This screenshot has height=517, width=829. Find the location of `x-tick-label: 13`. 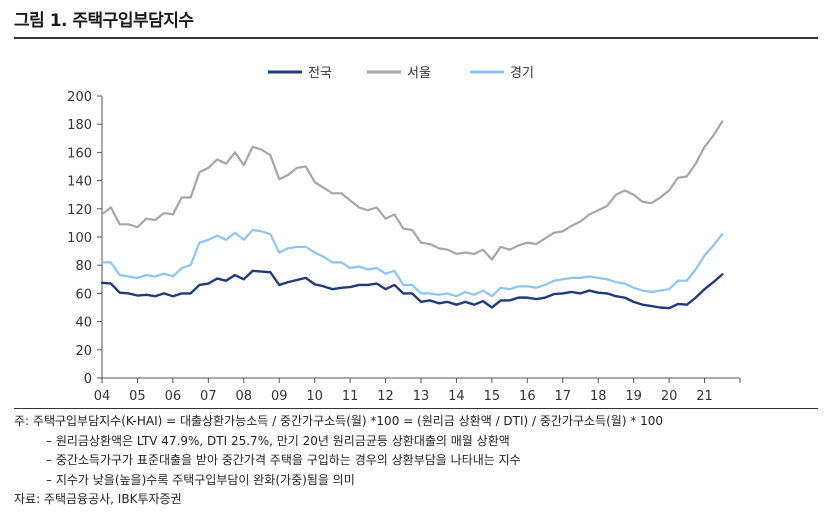

x-tick-label: 13 is located at coordinates (421, 396).